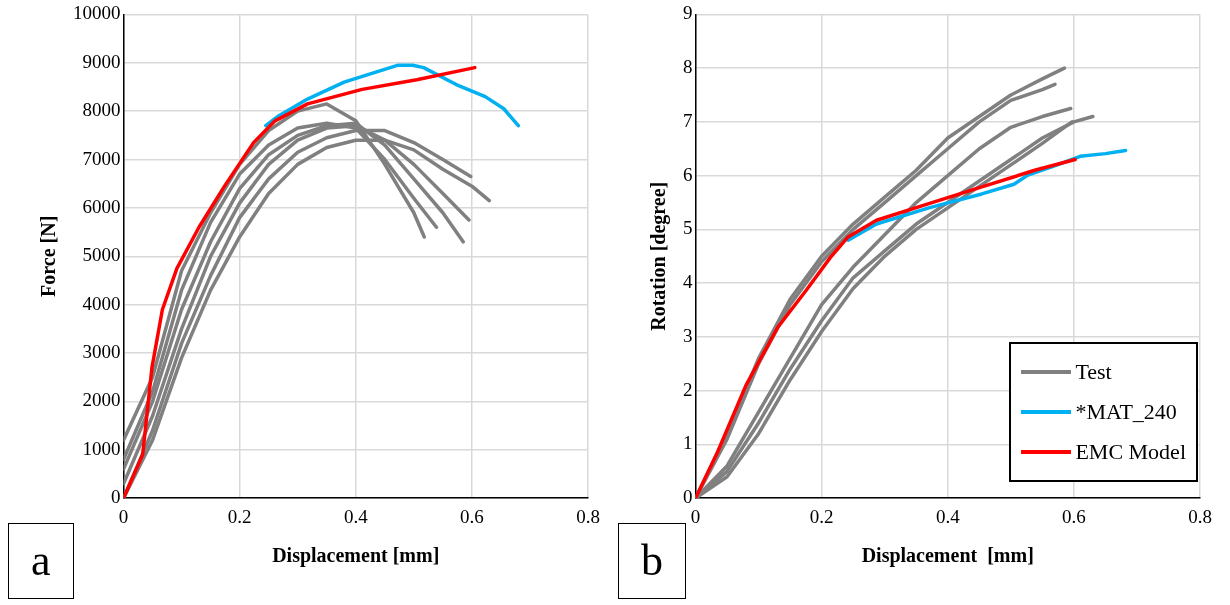 The height and width of the screenshot is (605, 1230). Describe the element at coordinates (101, 61) in the screenshot. I see `y-tick-label: 9000` at that location.